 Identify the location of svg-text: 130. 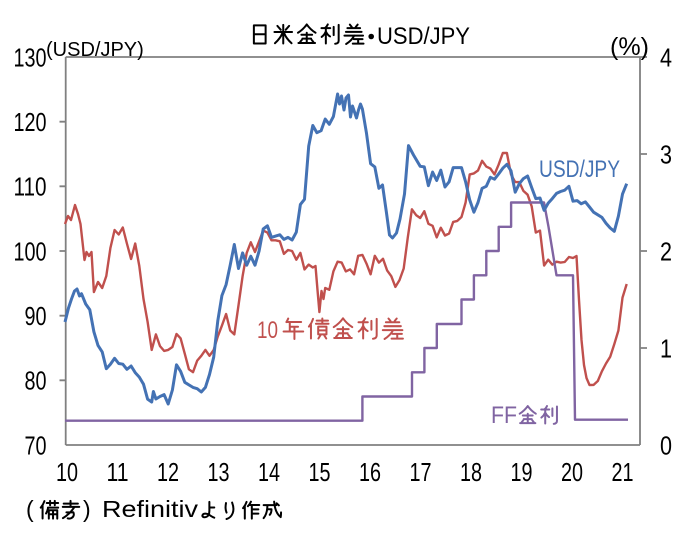
(30, 57).